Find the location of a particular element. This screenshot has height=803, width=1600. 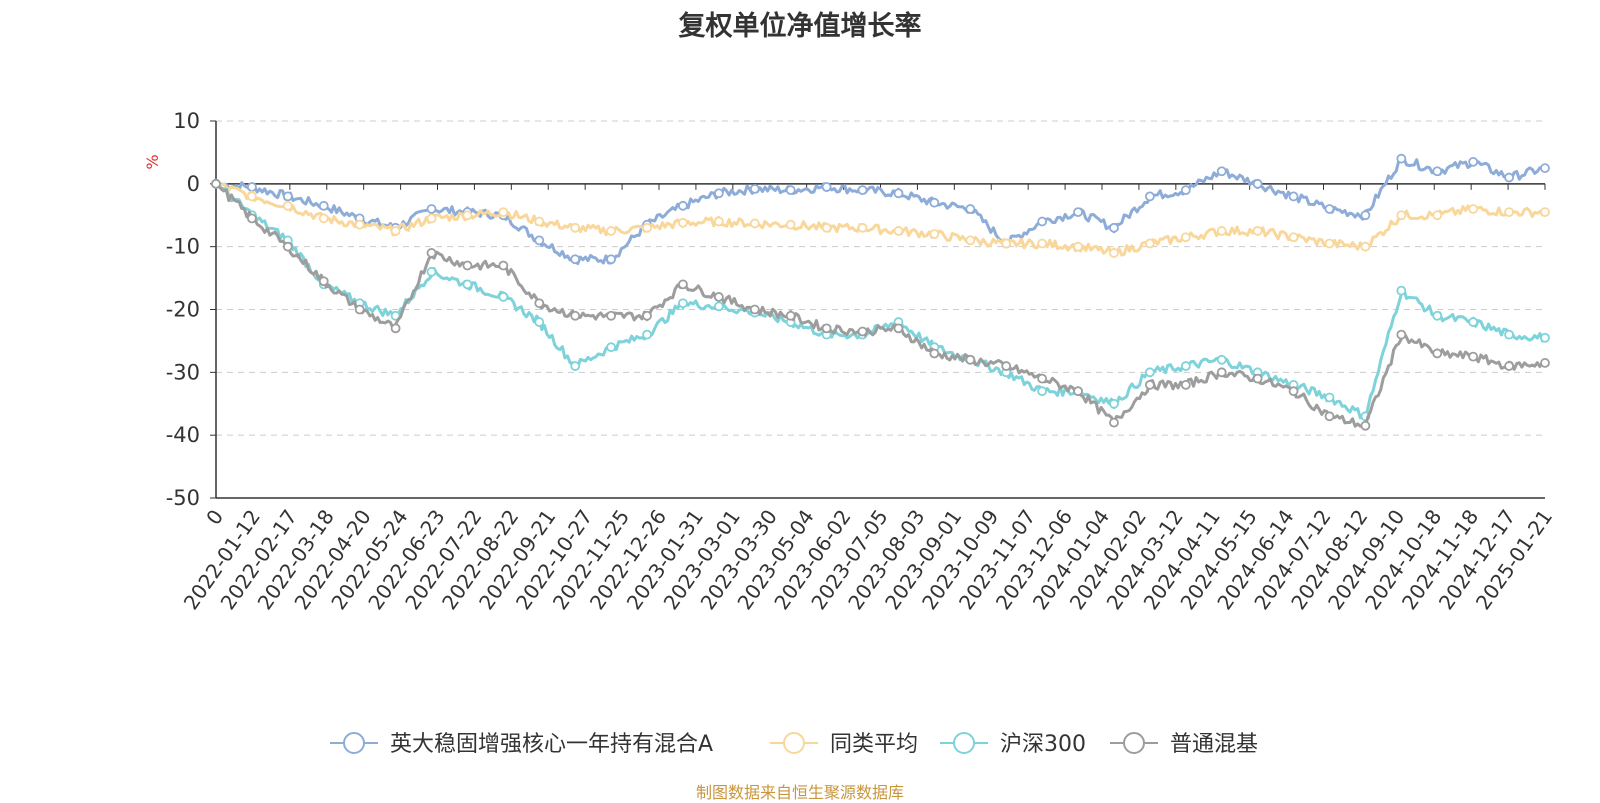

y-tick-label: -40 is located at coordinates (183, 435).